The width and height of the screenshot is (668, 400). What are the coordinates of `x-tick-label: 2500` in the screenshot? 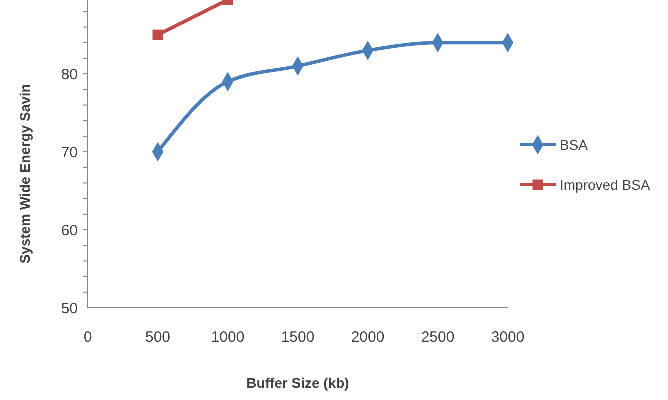 It's located at (438, 337).